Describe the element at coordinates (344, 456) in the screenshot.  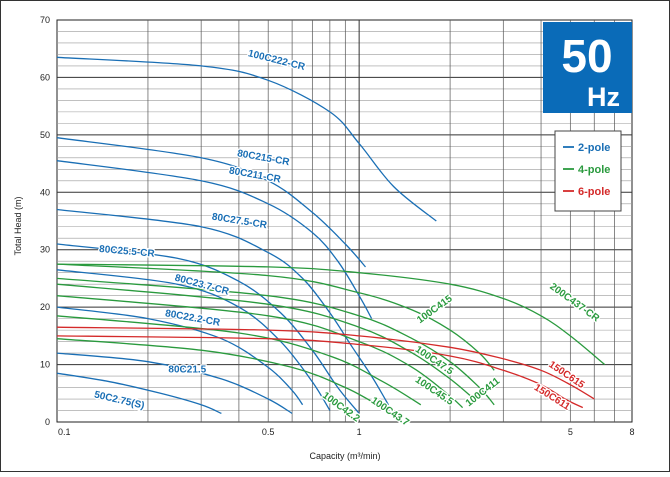
I see `x-axis-title: Capacity (m³/min)` at that location.